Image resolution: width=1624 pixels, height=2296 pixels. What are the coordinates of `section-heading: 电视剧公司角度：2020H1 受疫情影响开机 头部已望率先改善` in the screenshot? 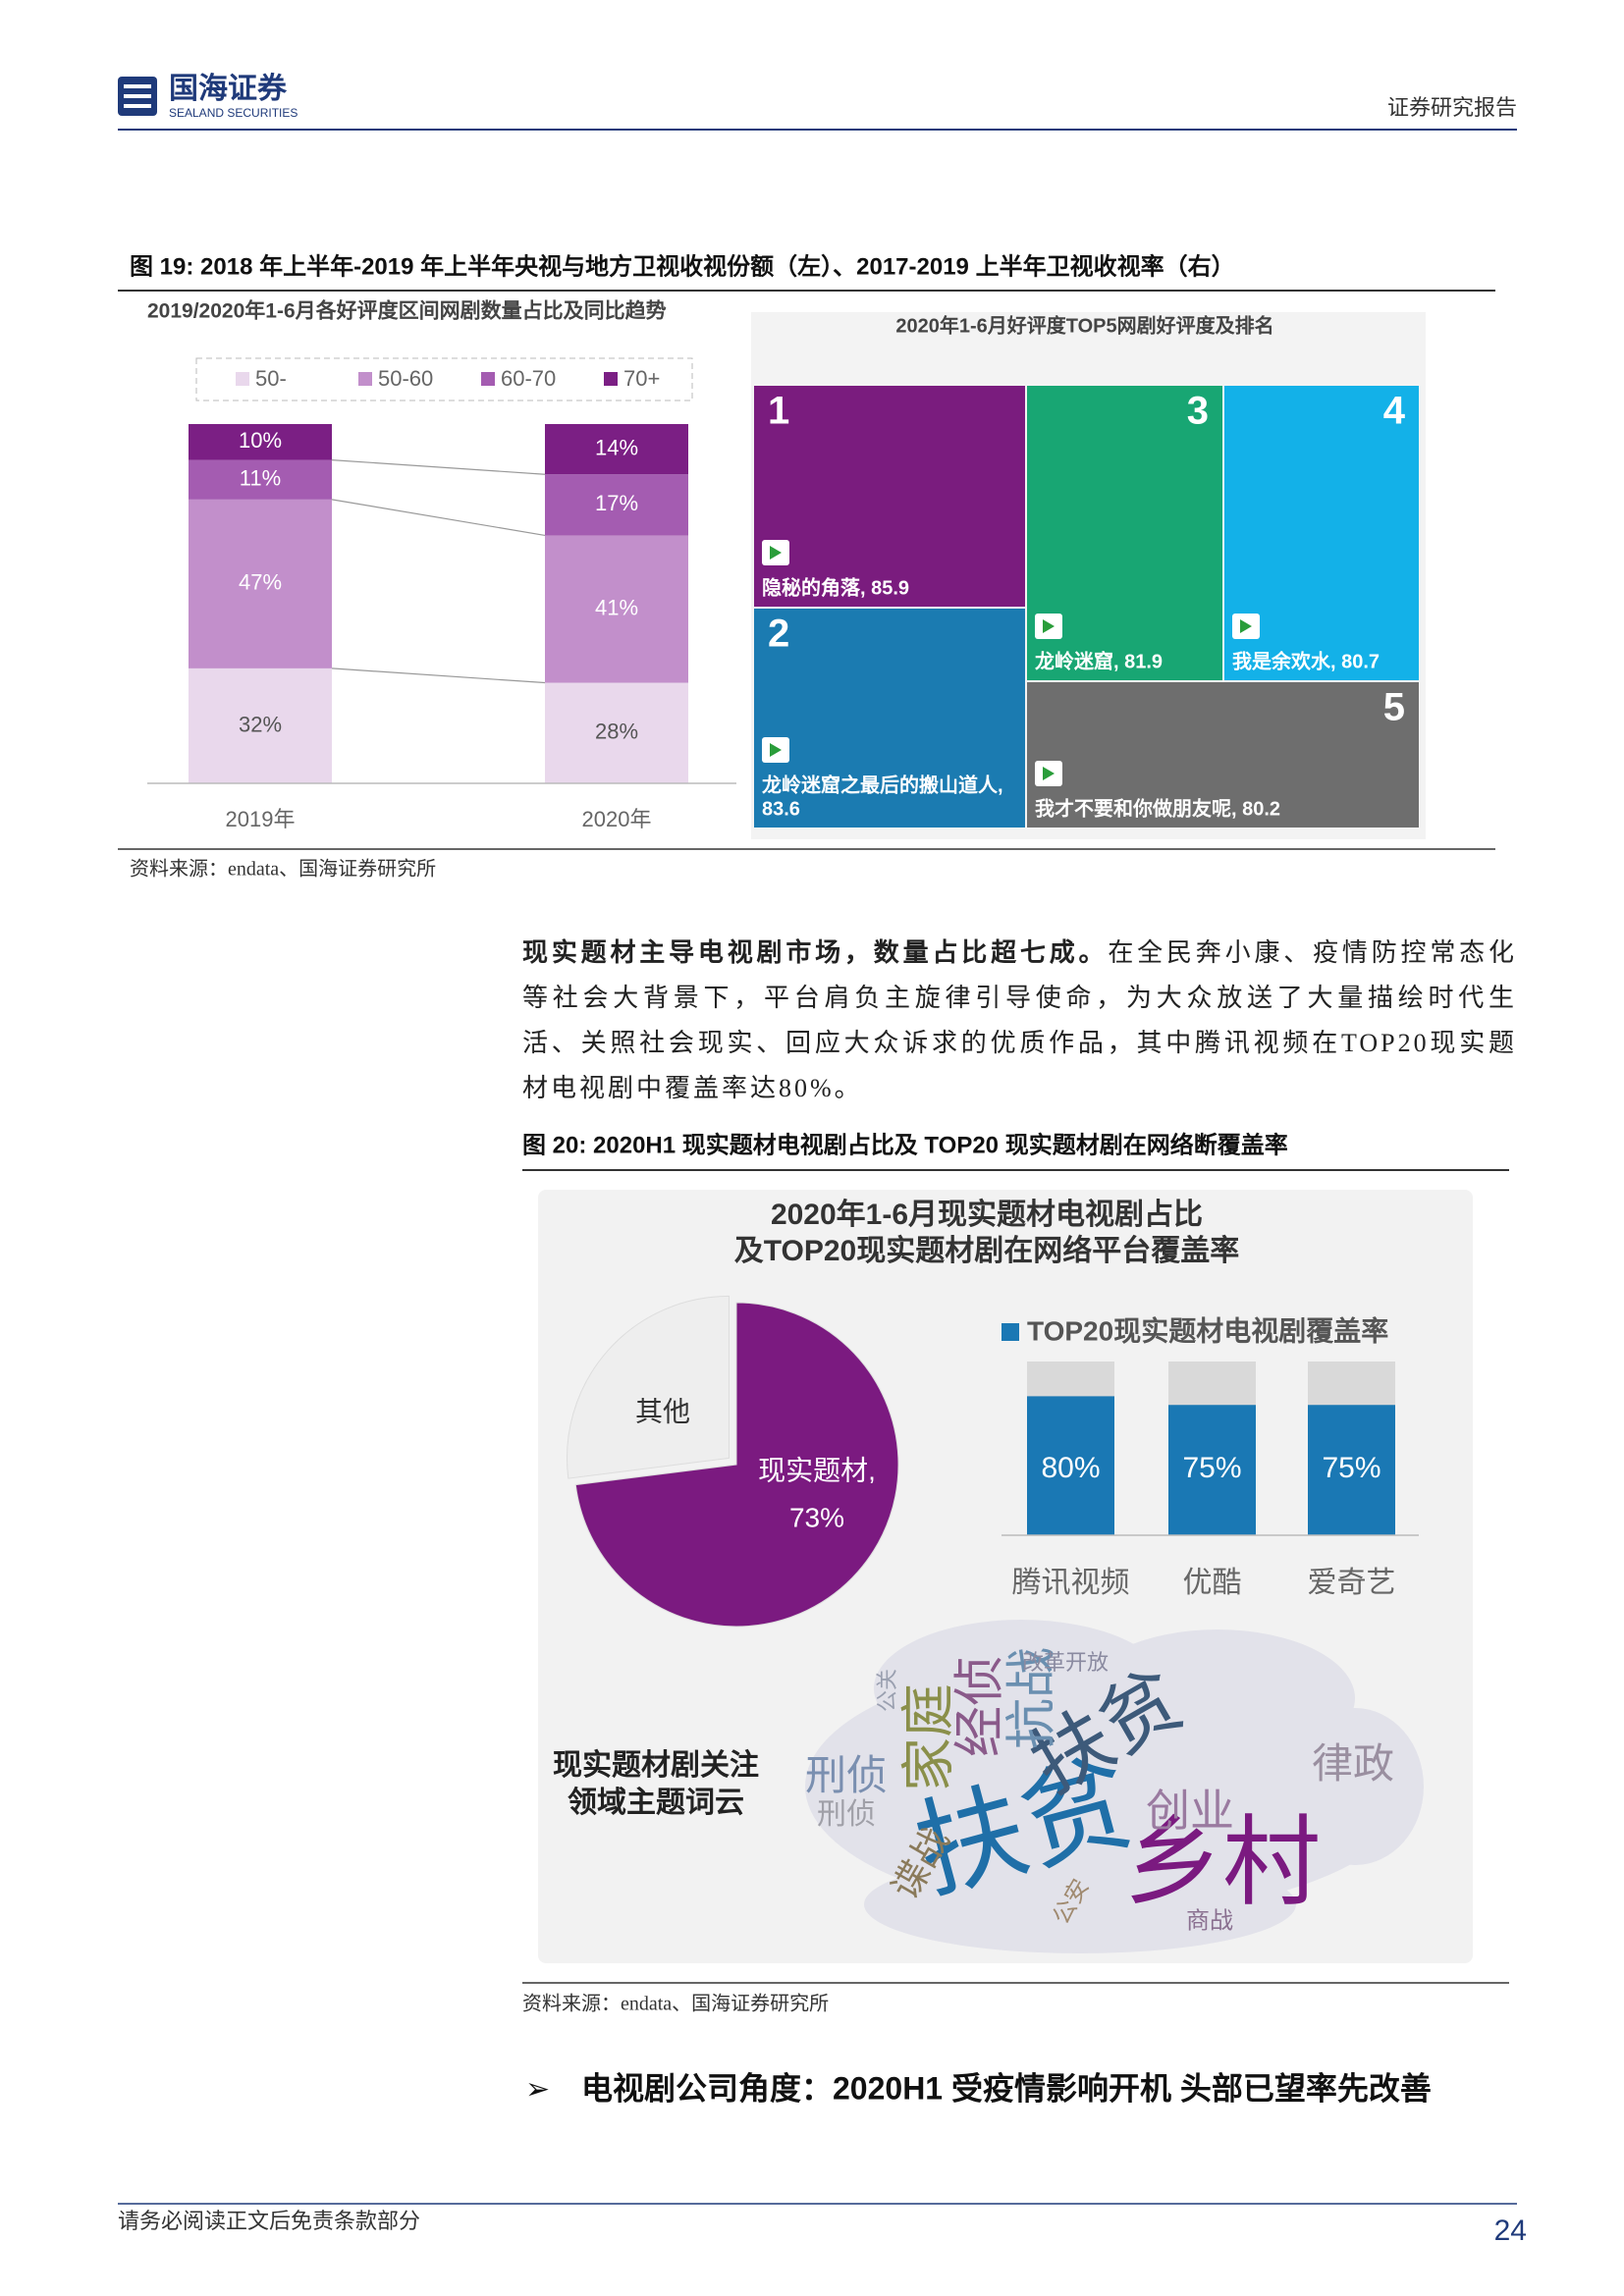 It's located at (1006, 2088).